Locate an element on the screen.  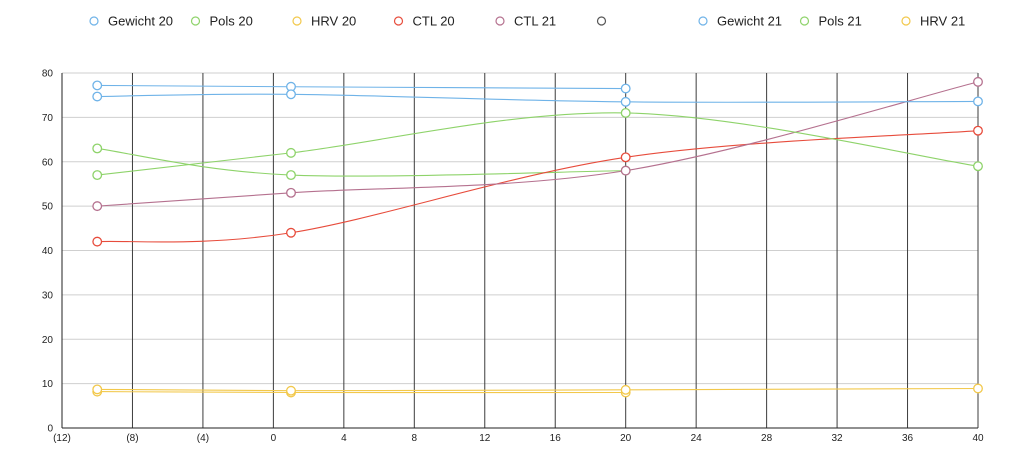
x-tick-label: 4 is located at coordinates (344, 438).